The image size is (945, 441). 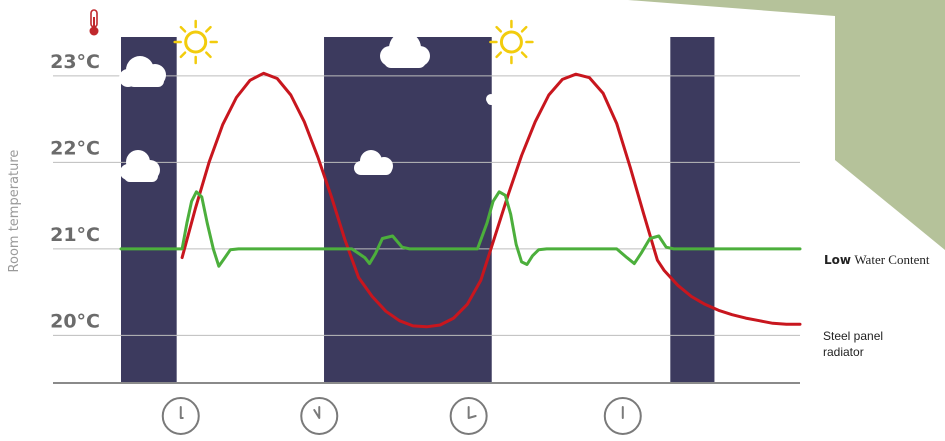 I want to click on y-tick-label-2: 21°C, so click(x=75, y=235).